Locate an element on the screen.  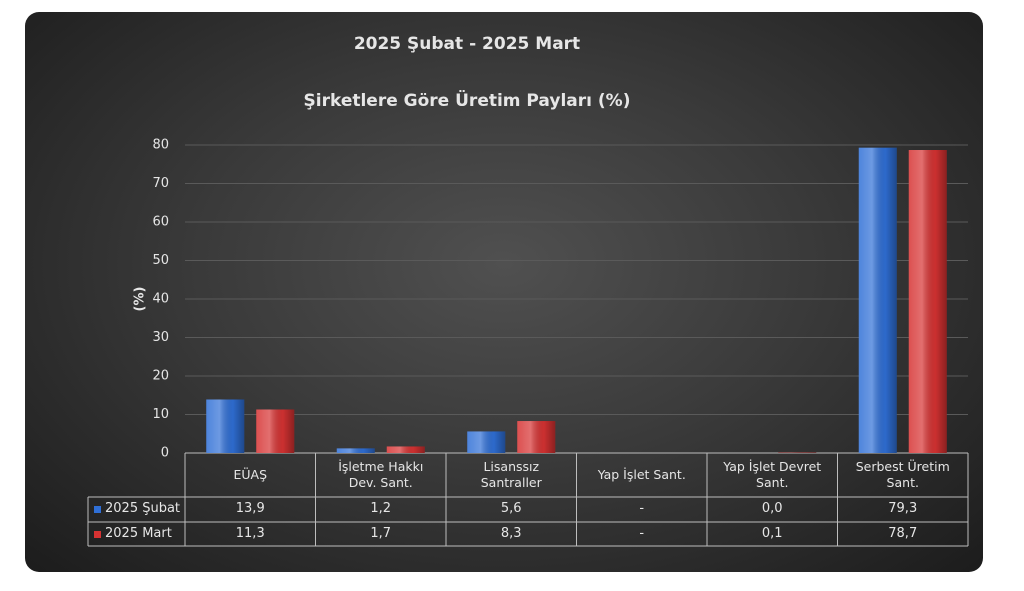
y-tick-label: 0 is located at coordinates (165, 453).